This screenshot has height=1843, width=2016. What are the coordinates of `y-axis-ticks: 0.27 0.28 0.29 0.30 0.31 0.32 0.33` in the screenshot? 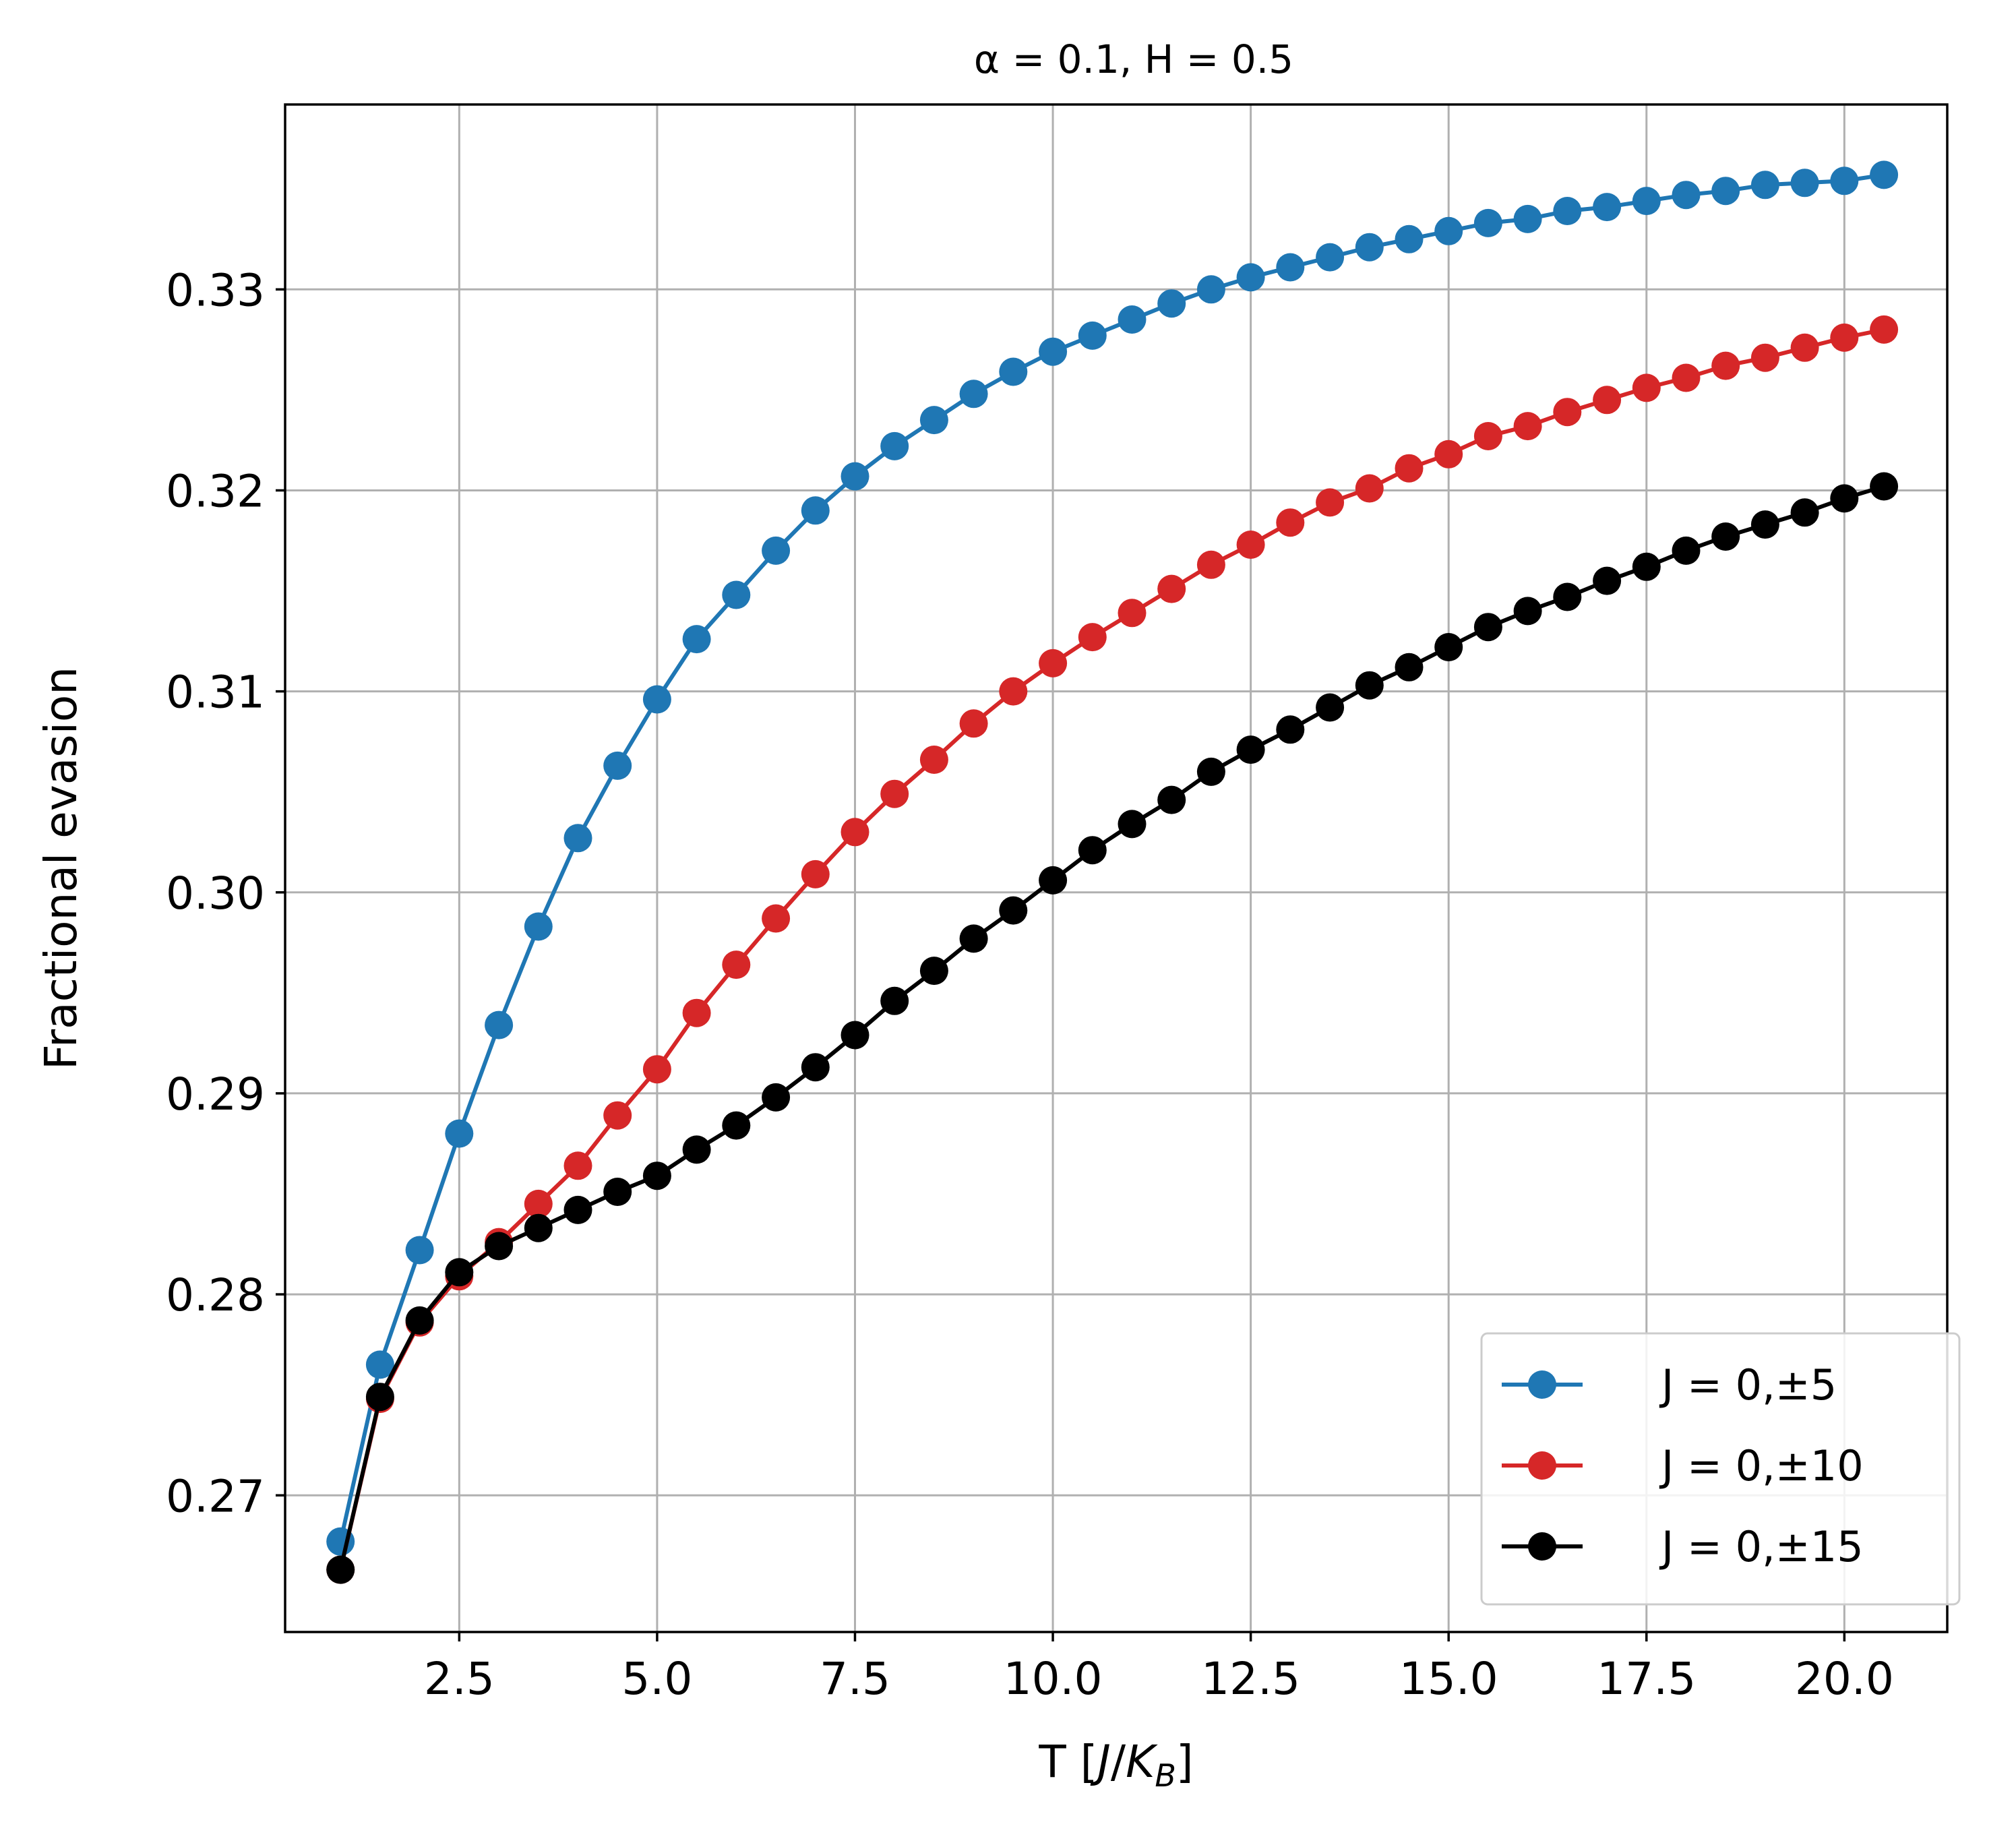 It's located at (226, 893).